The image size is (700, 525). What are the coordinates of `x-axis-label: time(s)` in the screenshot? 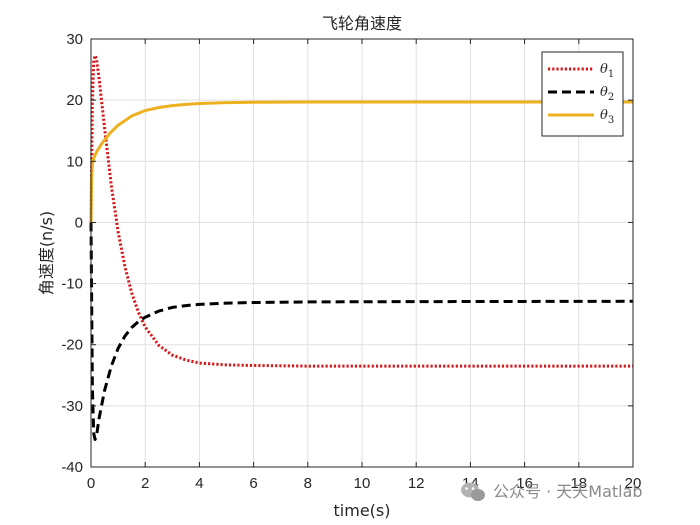 It's located at (362, 510).